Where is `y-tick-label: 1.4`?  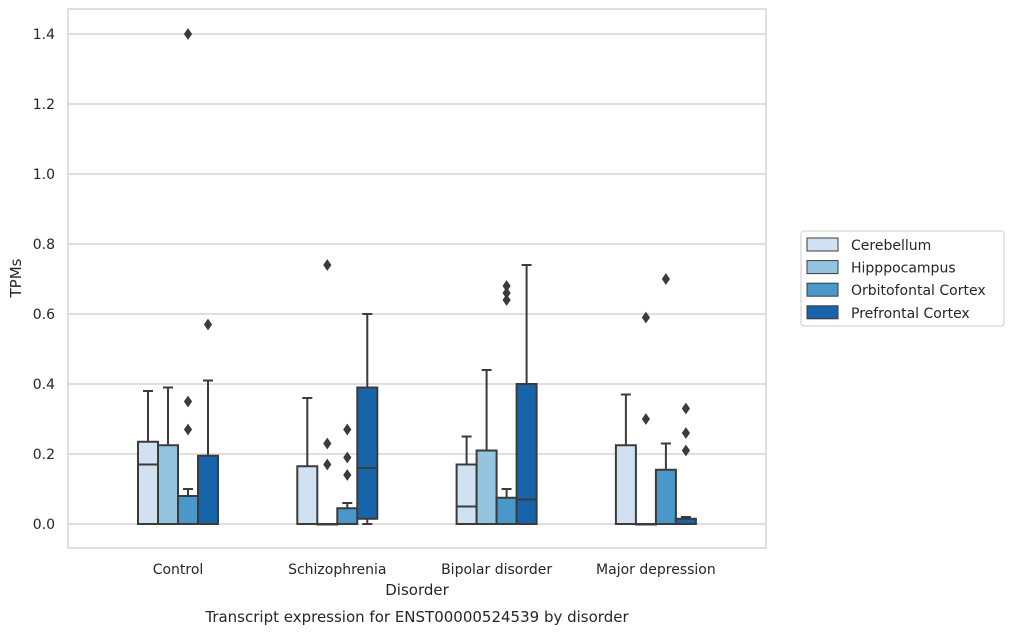 y-tick-label: 1.4 is located at coordinates (44, 35).